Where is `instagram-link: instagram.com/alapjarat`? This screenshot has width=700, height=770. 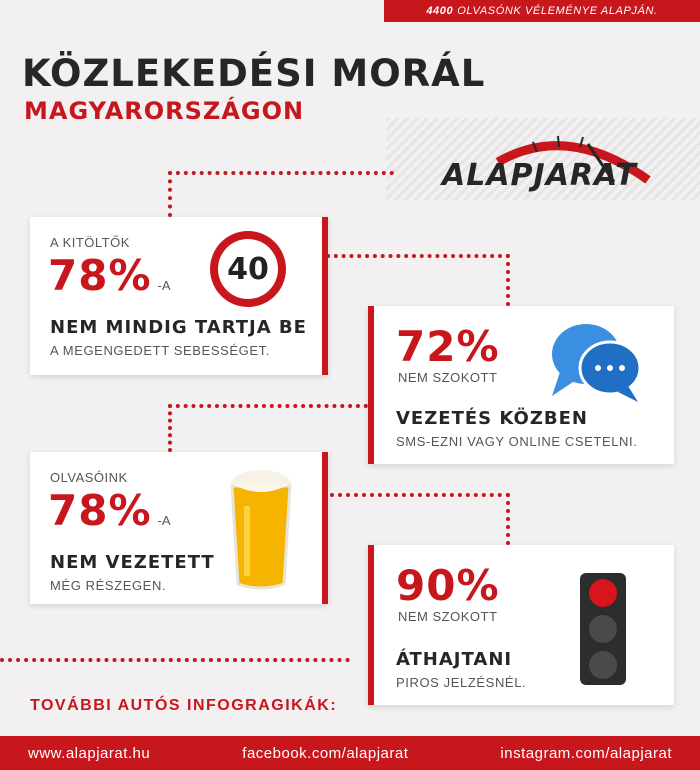 instagram-link: instagram.com/alapjarat is located at coordinates (586, 753).